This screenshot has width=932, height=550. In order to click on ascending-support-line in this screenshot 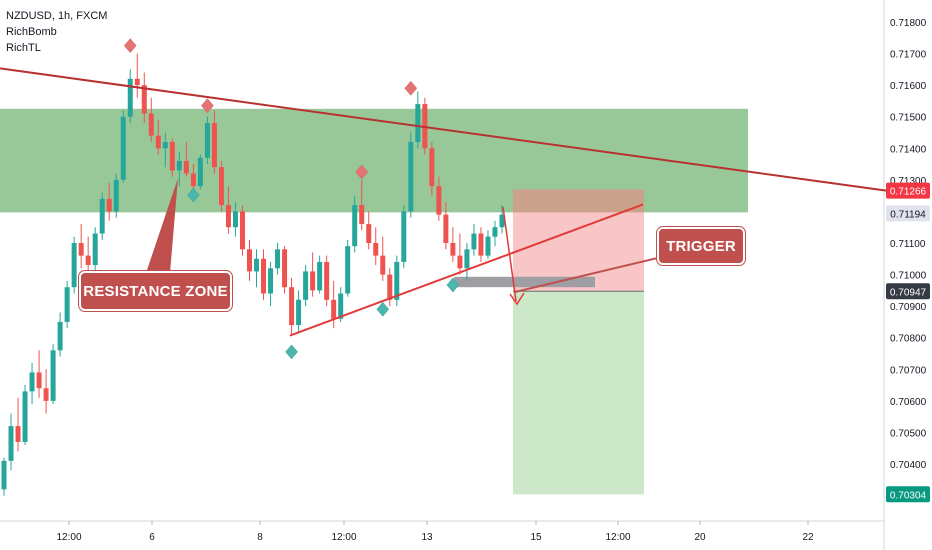, I will do `click(466, 270)`.